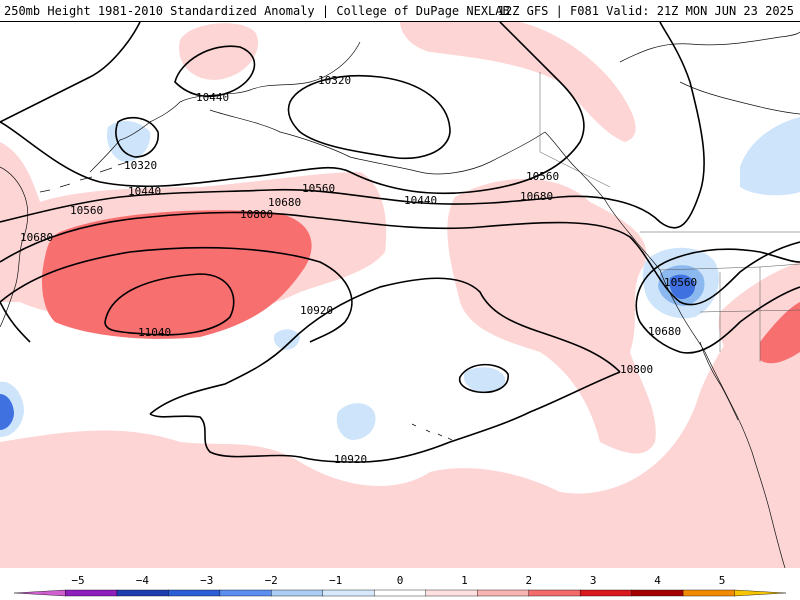  Describe the element at coordinates (464, 580) in the screenshot. I see `colorbar-tick-label: 1` at that location.